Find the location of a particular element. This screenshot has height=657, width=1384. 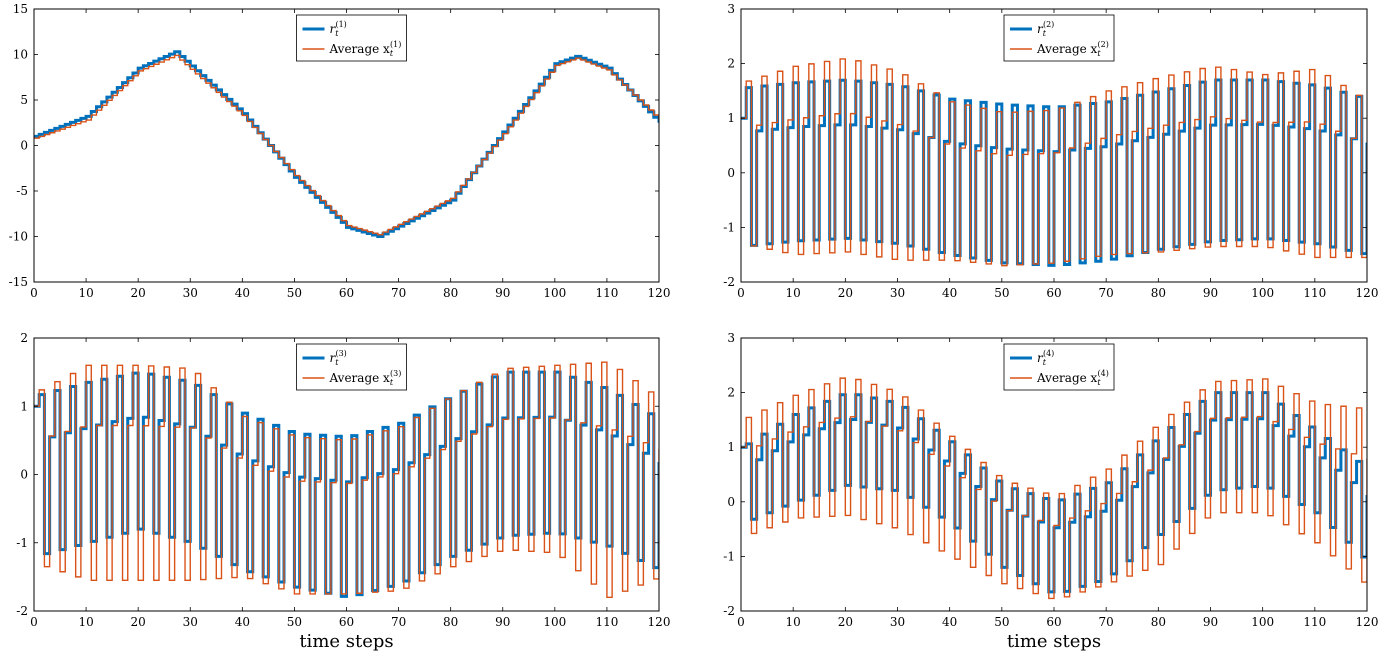

legend-entry: Average xt(1) is located at coordinates (365, 49).